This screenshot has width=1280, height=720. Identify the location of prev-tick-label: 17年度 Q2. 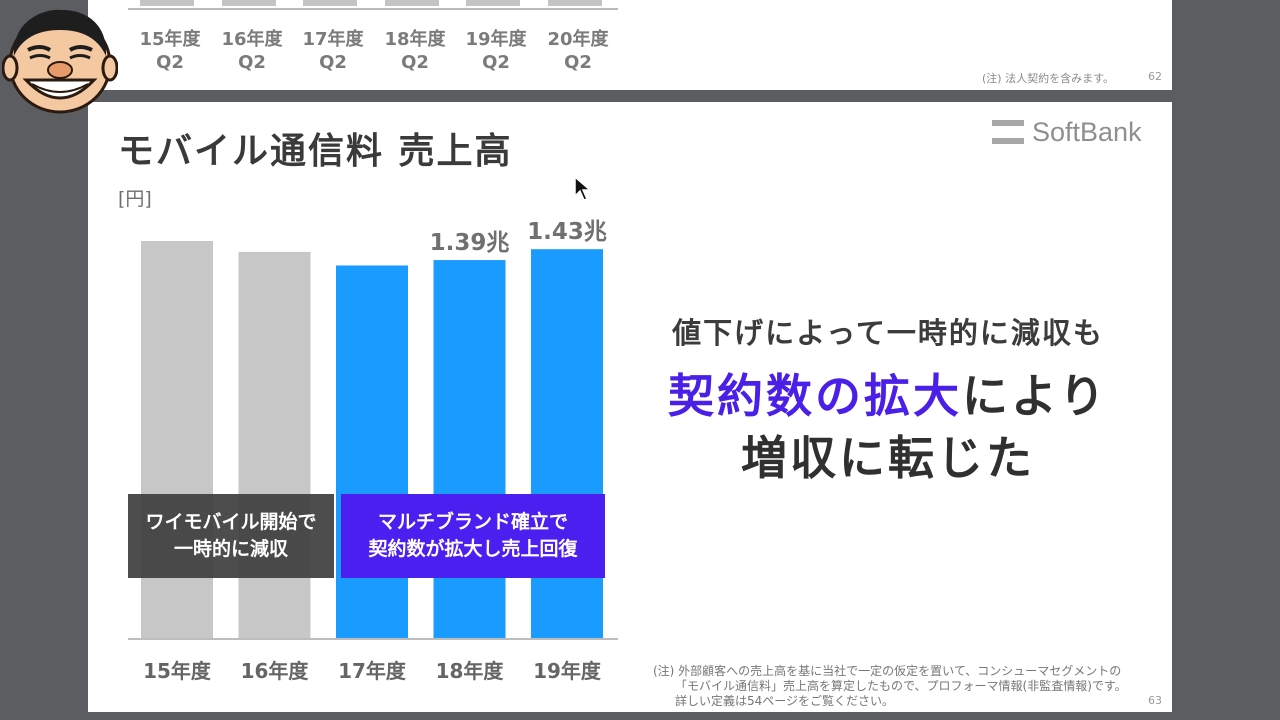
(333, 51).